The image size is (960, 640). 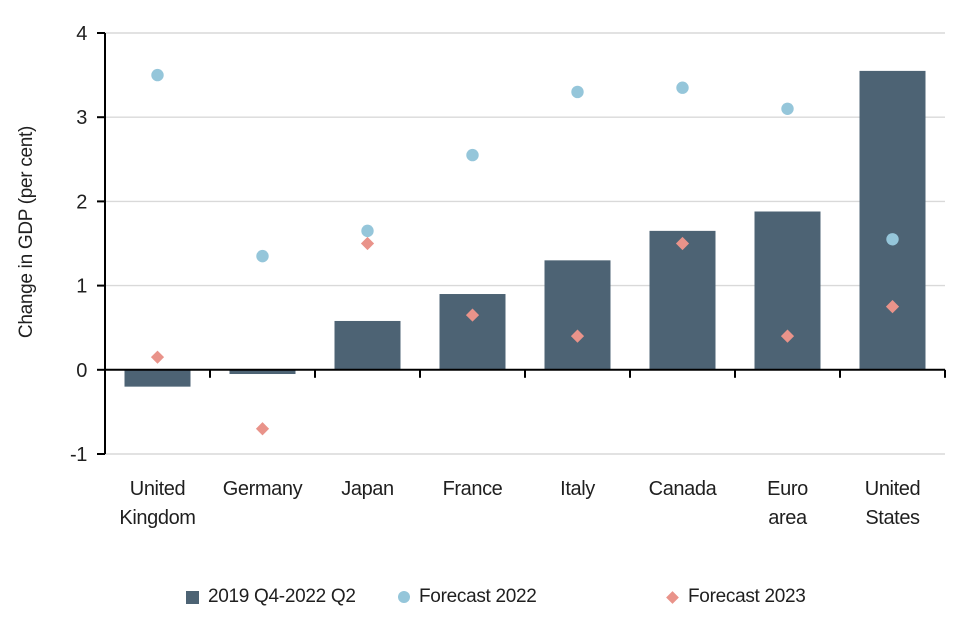 What do you see at coordinates (81, 34) in the screenshot?
I see `y-tick-label-4: 4` at bounding box center [81, 34].